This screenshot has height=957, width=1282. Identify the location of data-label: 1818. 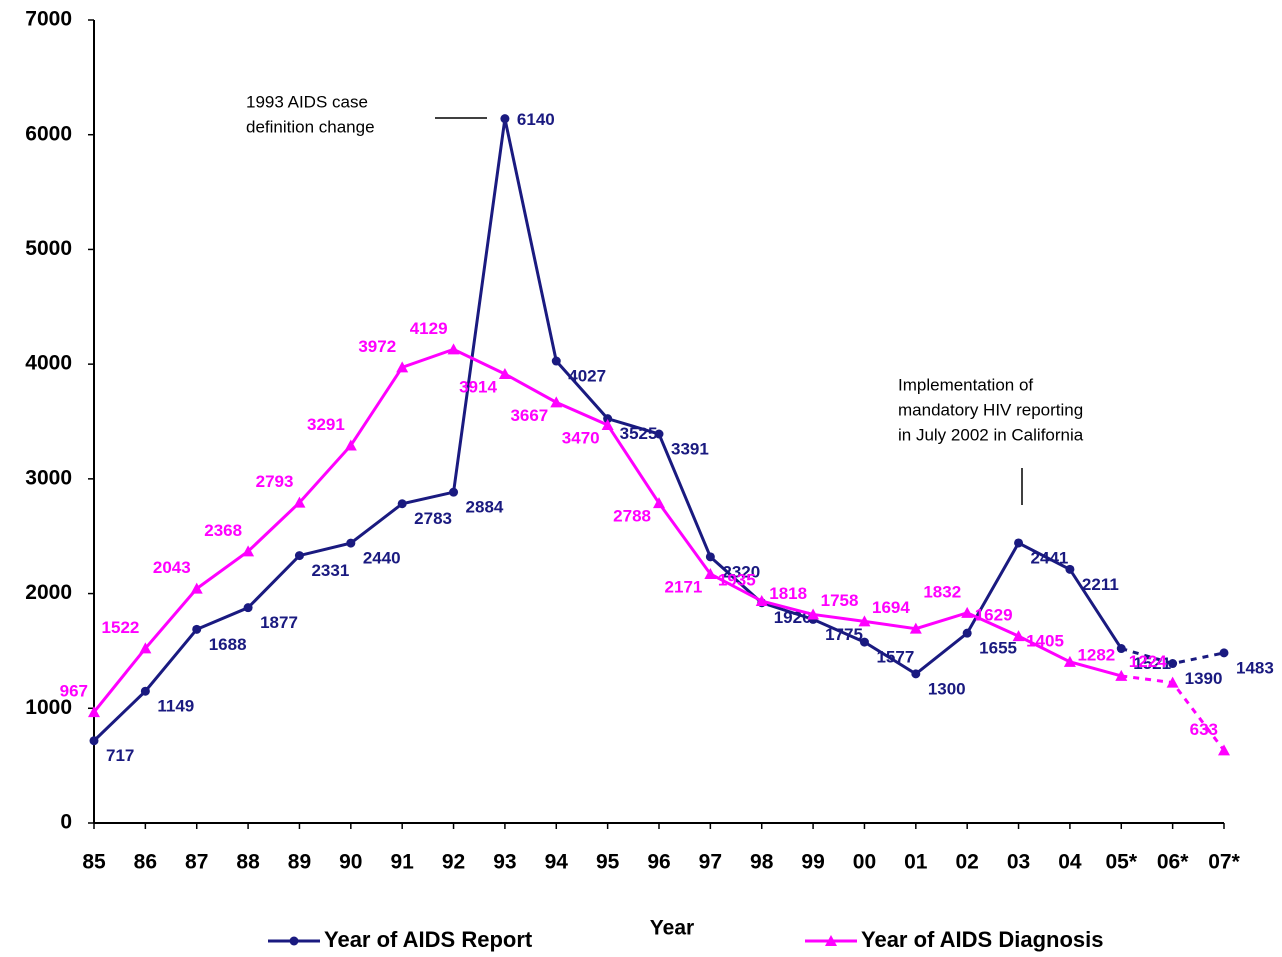
(788, 593).